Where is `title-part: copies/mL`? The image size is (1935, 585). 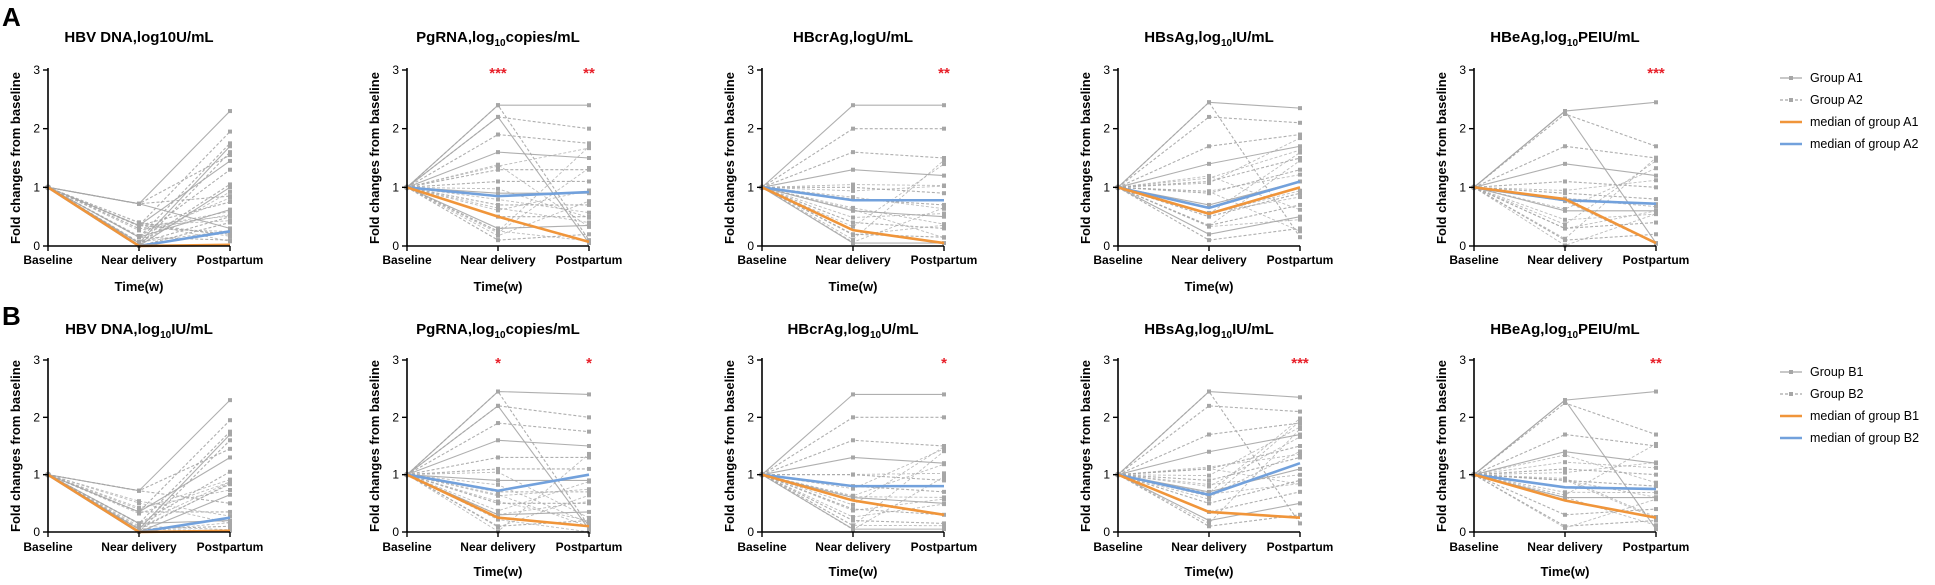 title-part: copies/mL is located at coordinates (543, 37).